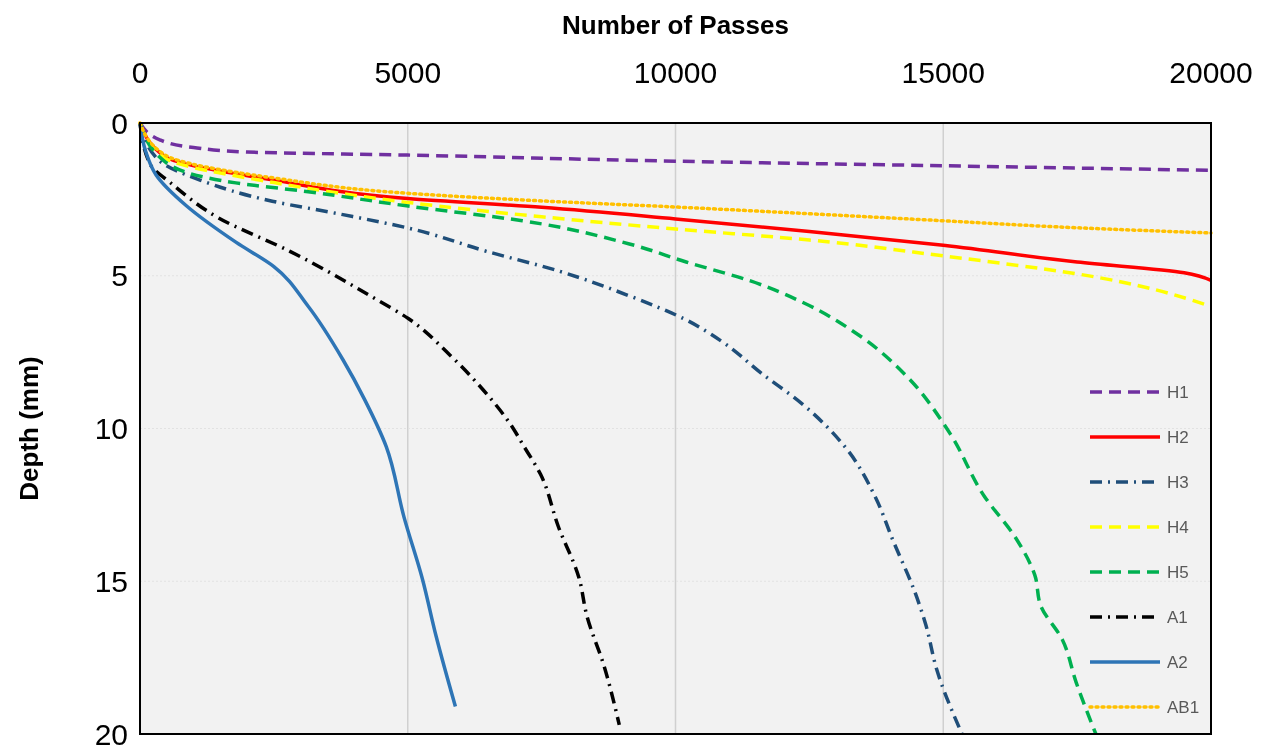 The image size is (1277, 750). What do you see at coordinates (1178, 392) in the screenshot?
I see `legend-label: H1` at bounding box center [1178, 392].